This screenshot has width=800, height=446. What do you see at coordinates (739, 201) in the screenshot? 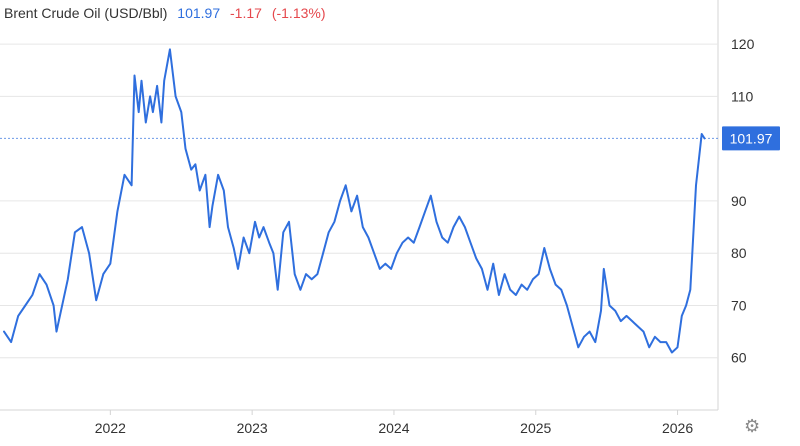
I see `y-tick-label: 90` at bounding box center [739, 201].